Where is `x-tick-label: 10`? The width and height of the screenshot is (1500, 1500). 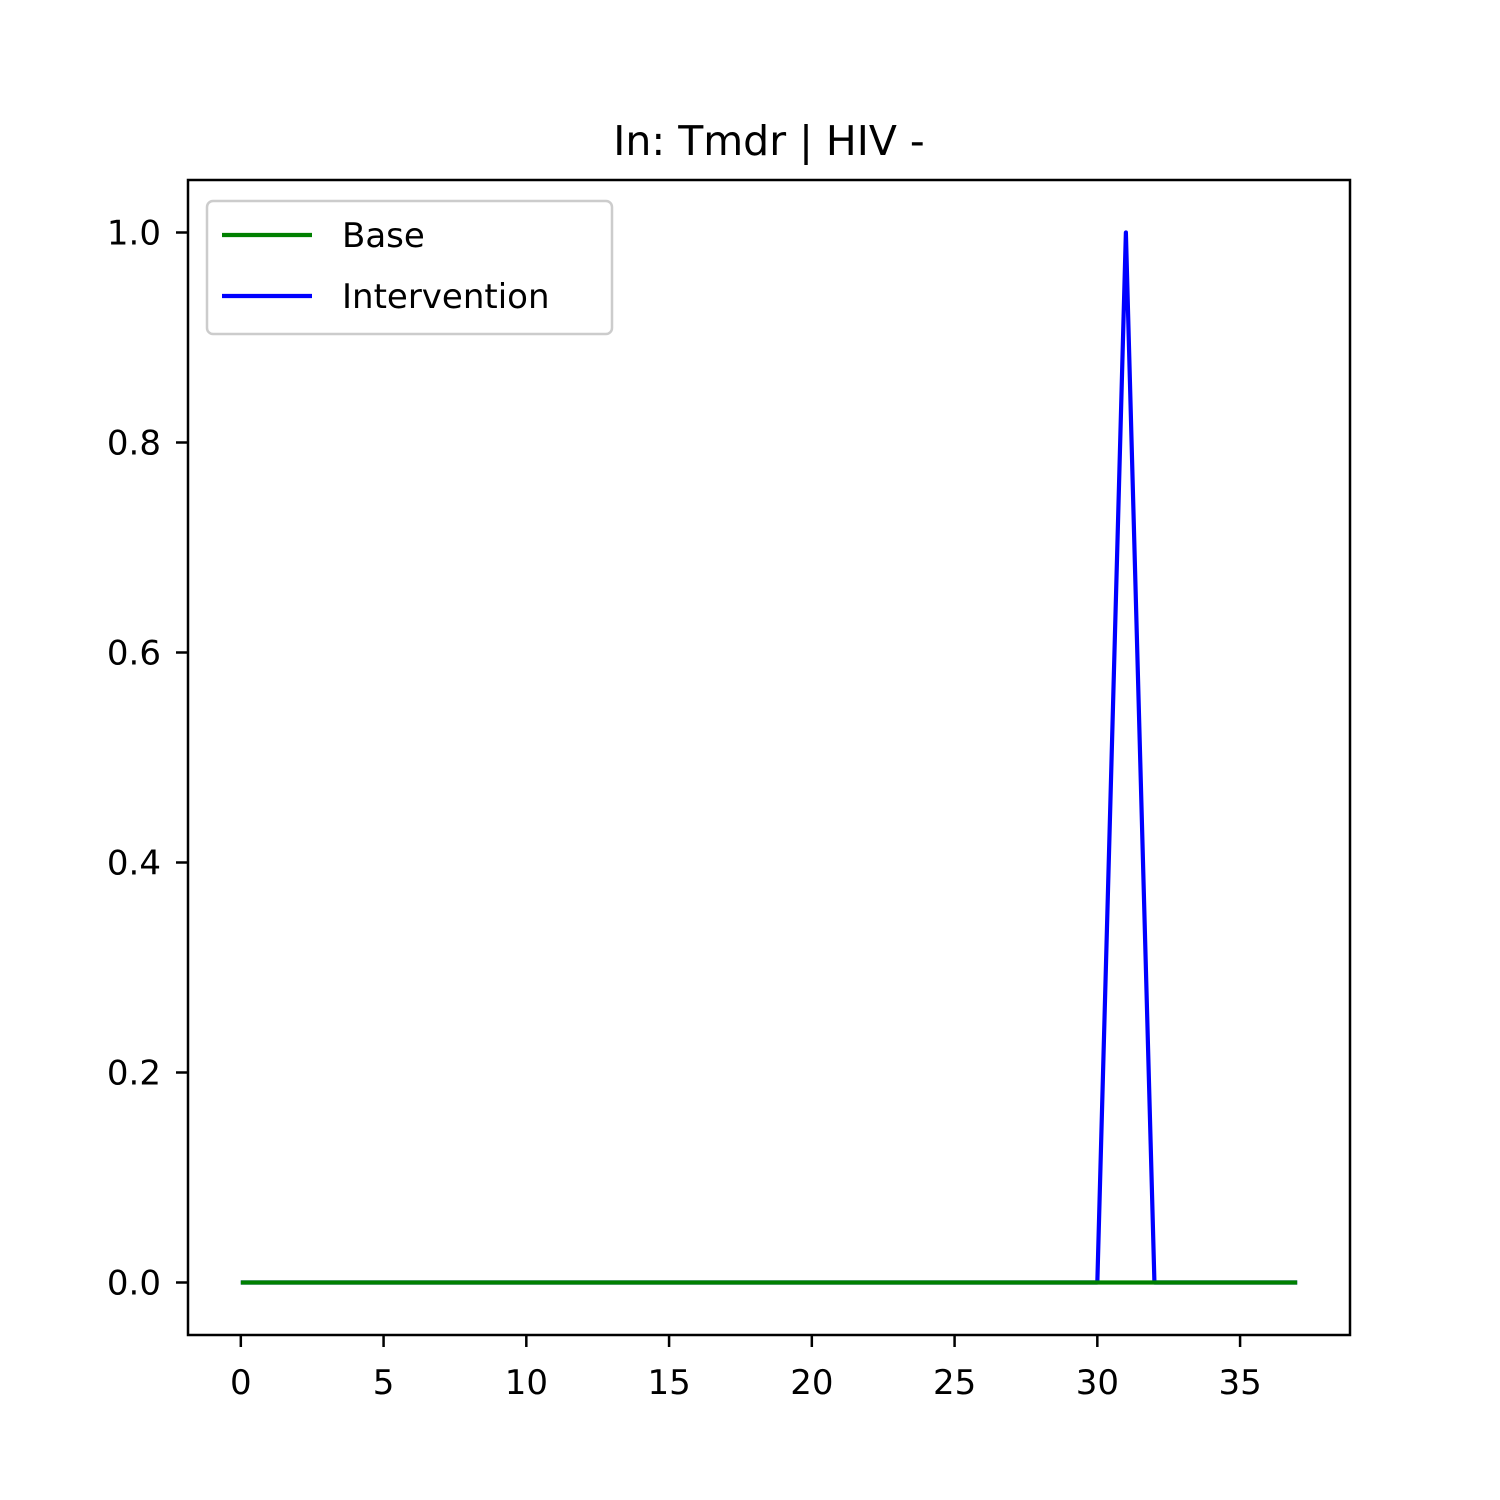
x-tick-label: 10 is located at coordinates (526, 1383).